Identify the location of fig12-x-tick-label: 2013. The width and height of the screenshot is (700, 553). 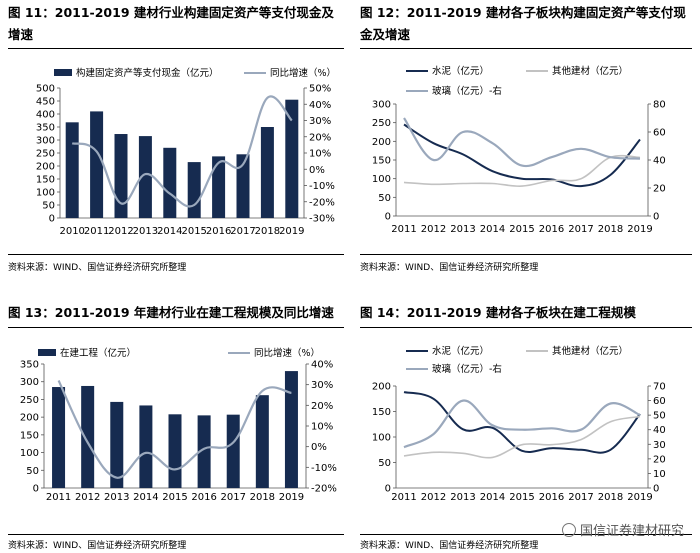
(462, 229).